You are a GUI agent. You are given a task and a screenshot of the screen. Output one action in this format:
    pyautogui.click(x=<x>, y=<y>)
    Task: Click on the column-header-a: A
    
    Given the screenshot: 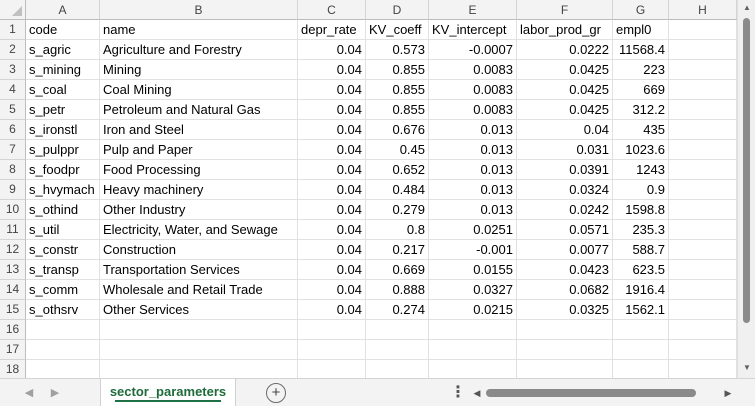 What is the action you would take?
    pyautogui.click(x=63, y=10)
    